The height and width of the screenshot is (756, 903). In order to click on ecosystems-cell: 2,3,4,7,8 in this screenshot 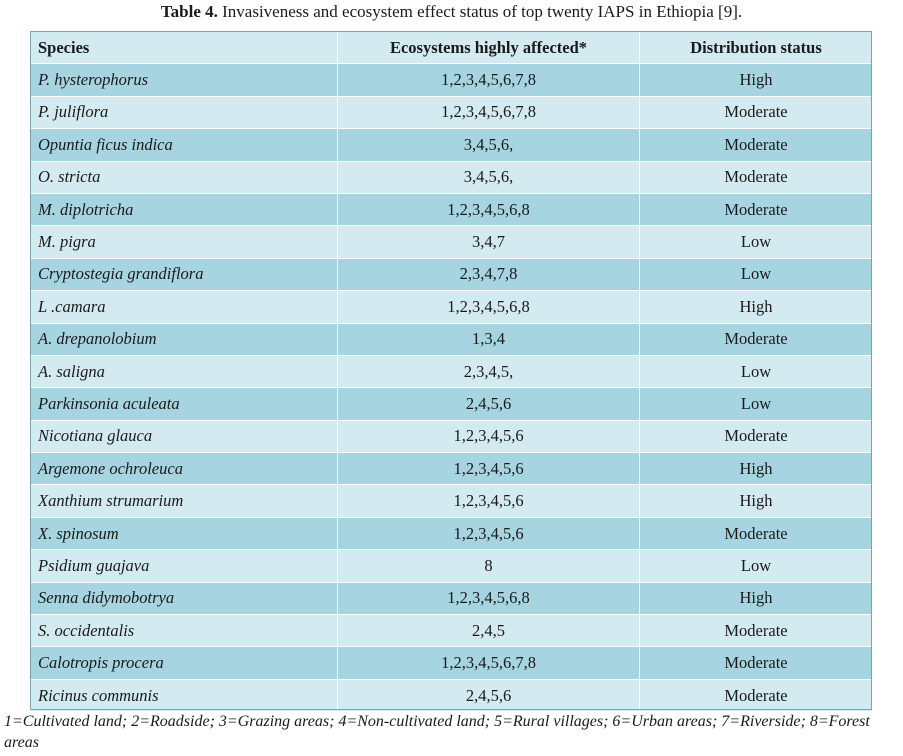, I will do `click(488, 274)`.